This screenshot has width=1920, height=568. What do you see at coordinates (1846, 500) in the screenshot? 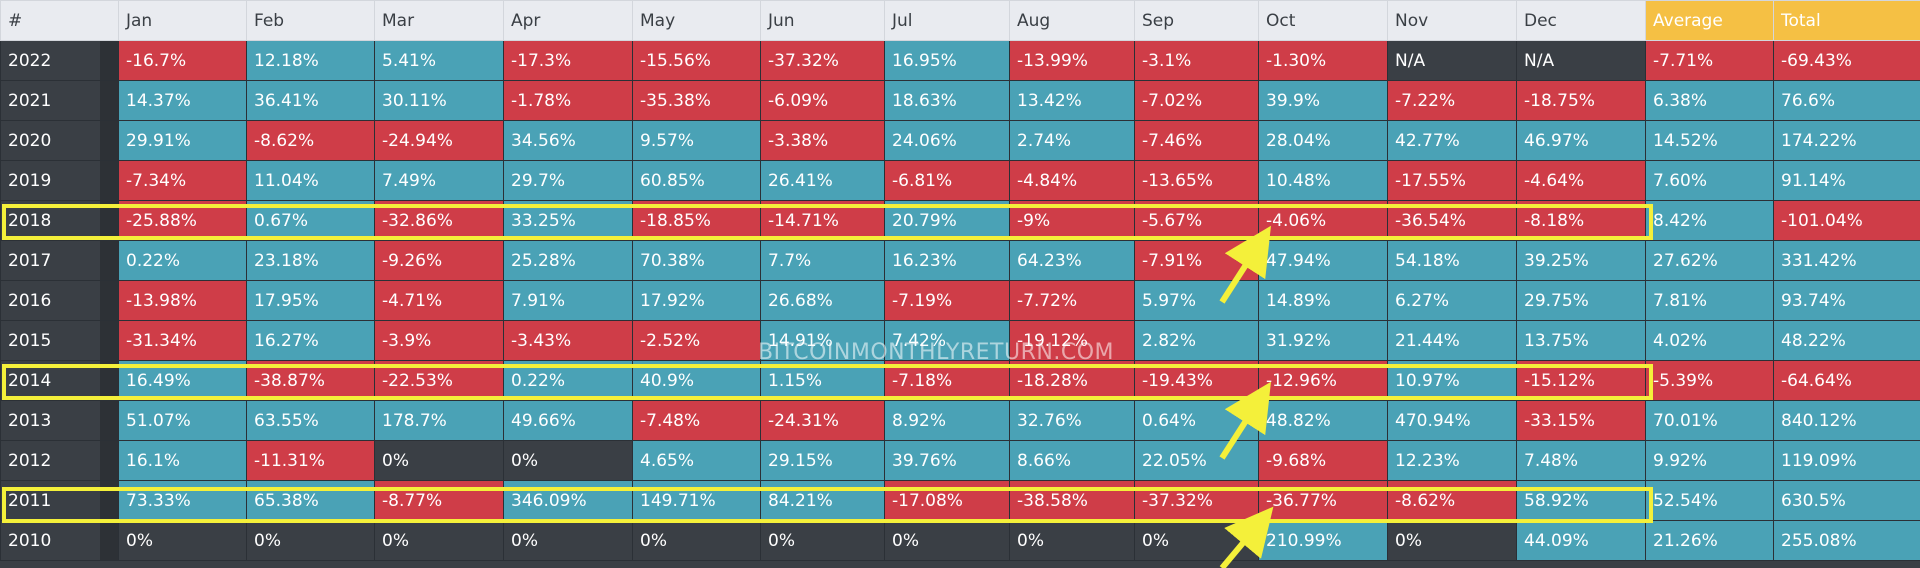
I see `return-cell: 630.5%` at bounding box center [1846, 500].